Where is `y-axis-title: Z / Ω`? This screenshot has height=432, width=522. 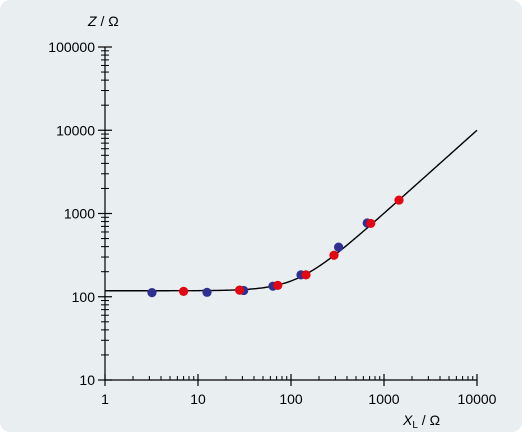 y-axis-title: Z / Ω is located at coordinates (103, 21).